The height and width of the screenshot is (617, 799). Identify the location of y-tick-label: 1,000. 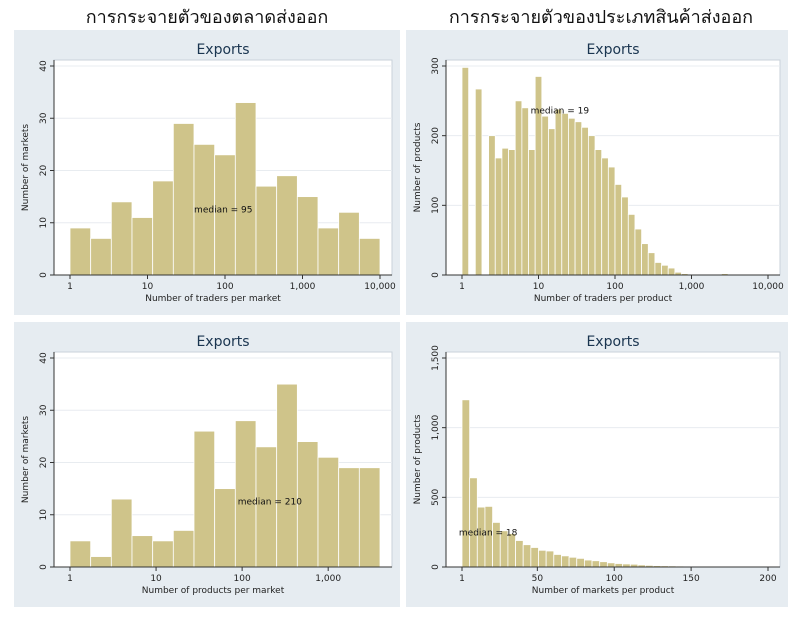
(436, 428).